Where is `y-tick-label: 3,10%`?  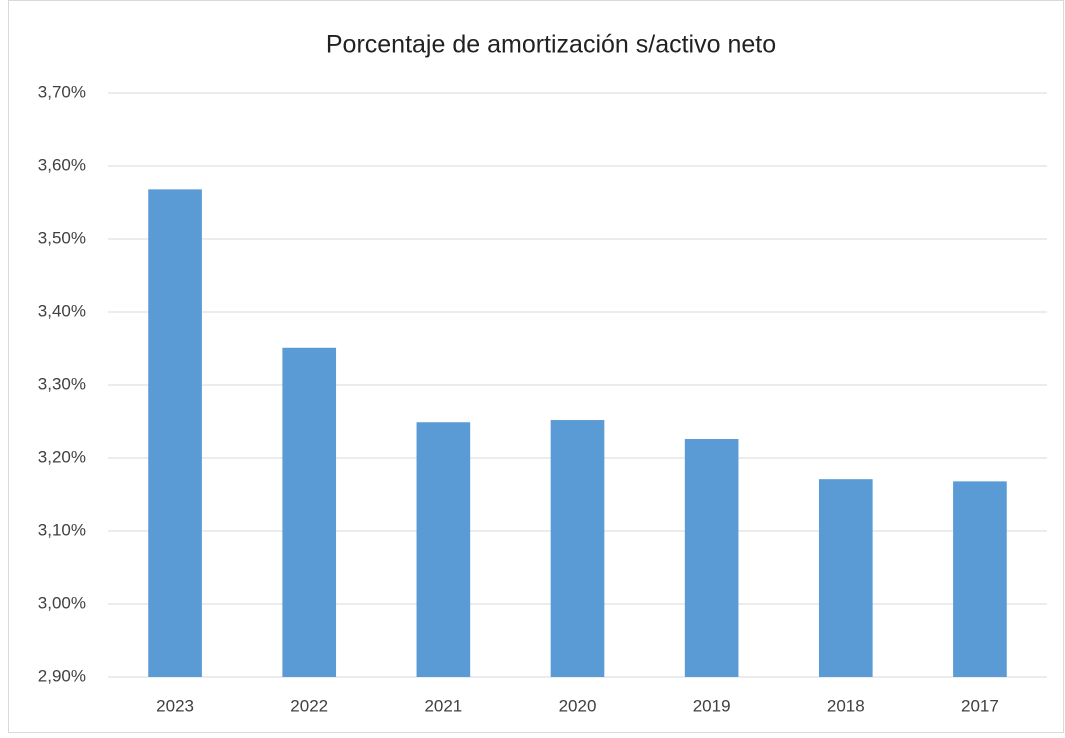 y-tick-label: 3,10% is located at coordinates (62, 529).